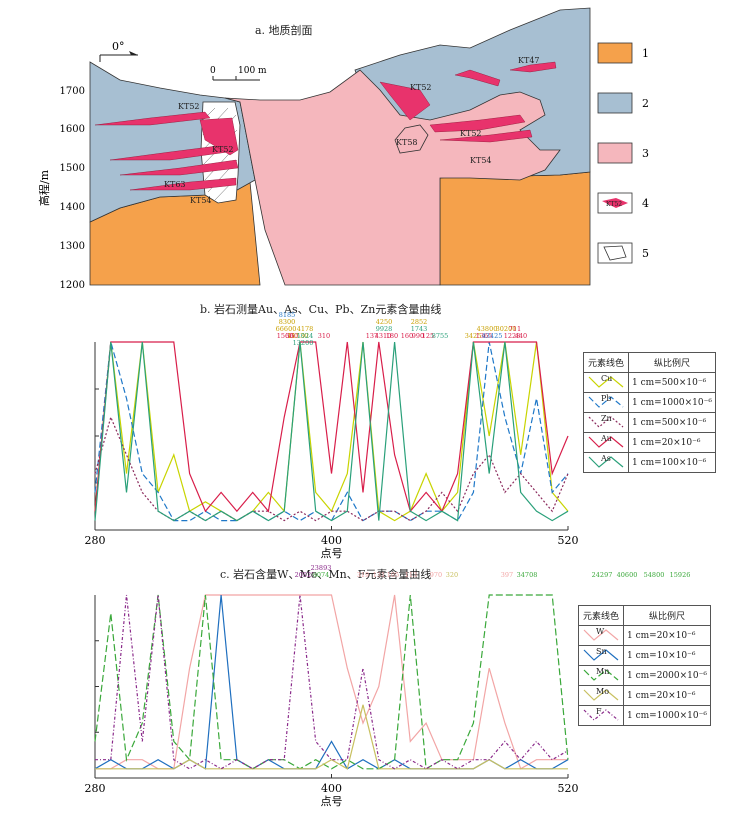  I want to click on north-arrow-icon: 0°, so click(118, 51).